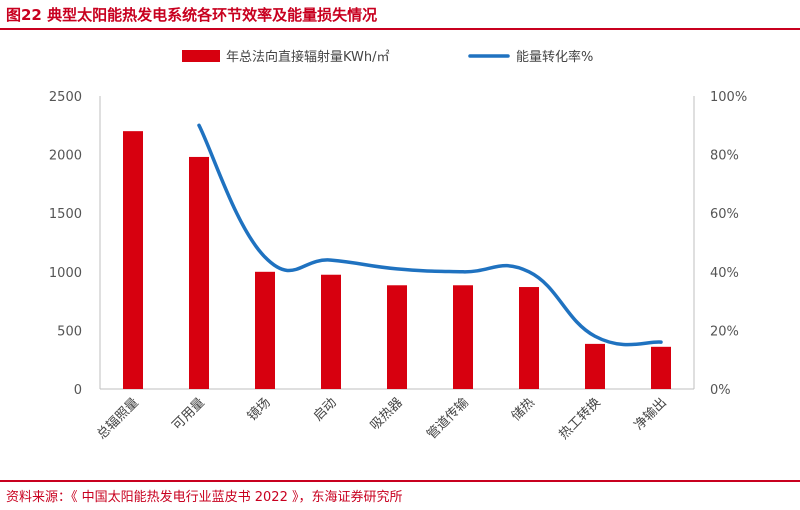 Image resolution: width=800 pixels, height=510 pixels. Describe the element at coordinates (325, 409) in the screenshot. I see `category-label: 启动` at that location.